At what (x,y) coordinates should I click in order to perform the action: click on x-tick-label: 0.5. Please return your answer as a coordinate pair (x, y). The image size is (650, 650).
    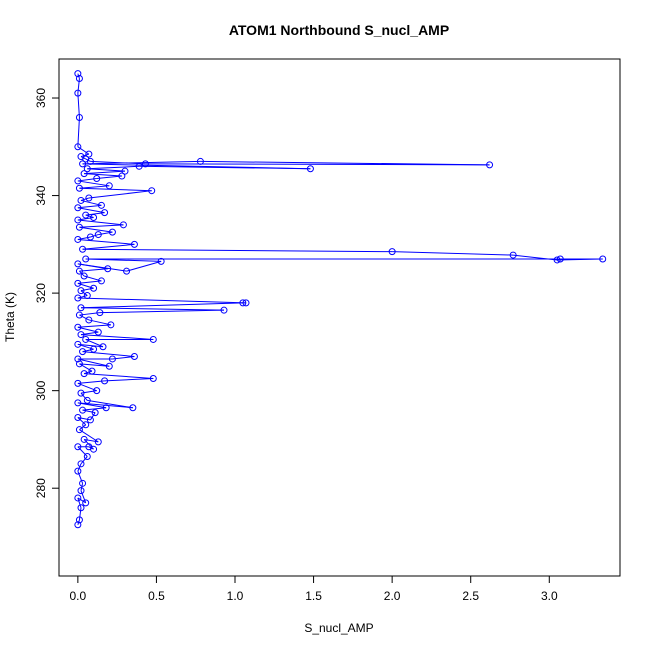
    Looking at the image, I should click on (156, 596).